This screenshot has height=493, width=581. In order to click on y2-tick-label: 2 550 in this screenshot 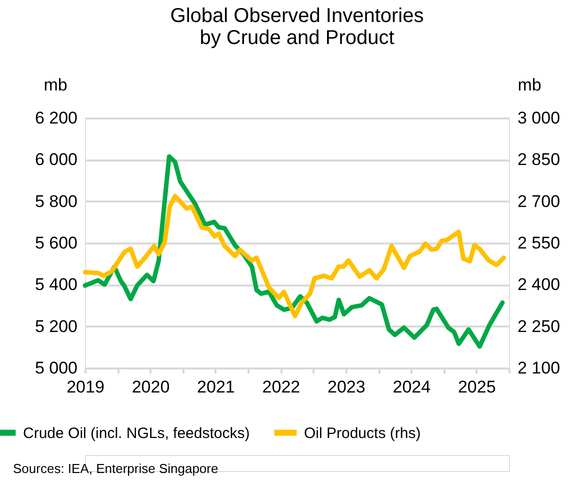, I will do `click(539, 243)`.